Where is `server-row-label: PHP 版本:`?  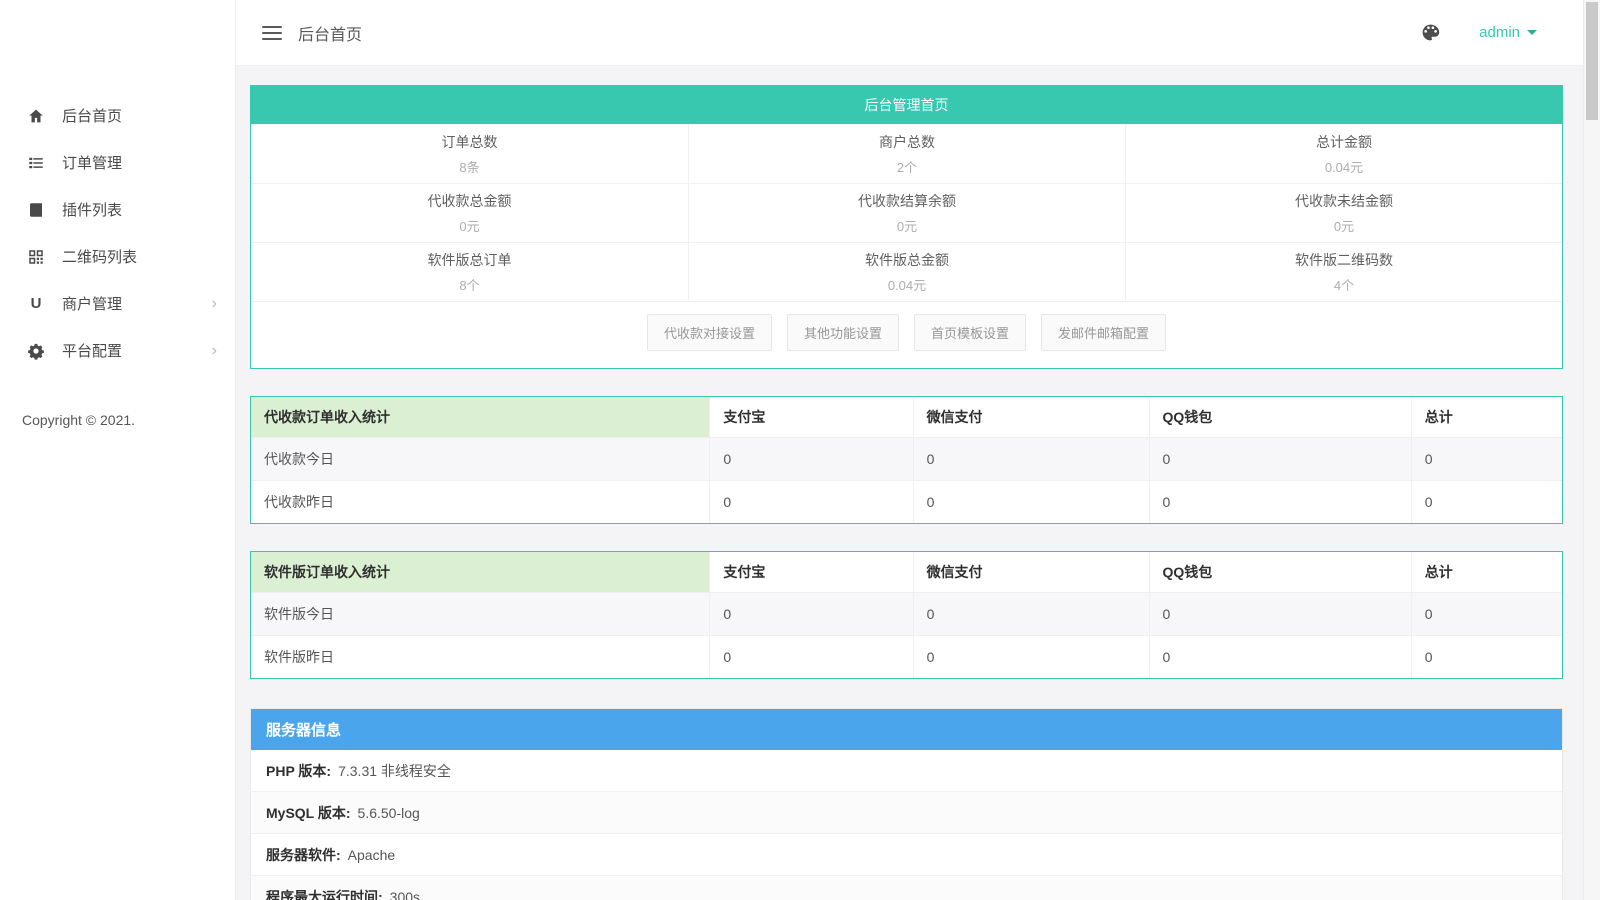 server-row-label: PHP 版本: is located at coordinates (299, 770).